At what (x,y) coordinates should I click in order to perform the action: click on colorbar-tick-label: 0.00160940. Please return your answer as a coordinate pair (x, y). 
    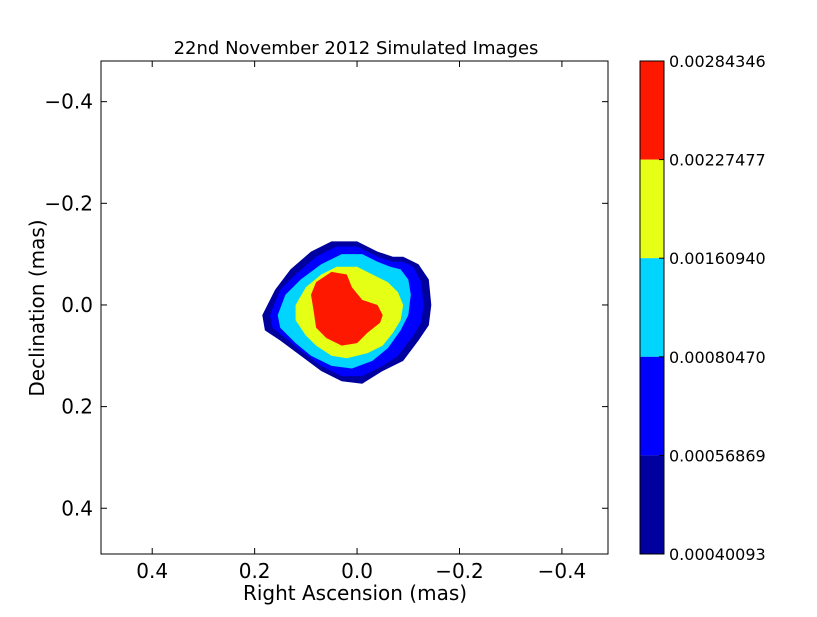
    Looking at the image, I should click on (717, 258).